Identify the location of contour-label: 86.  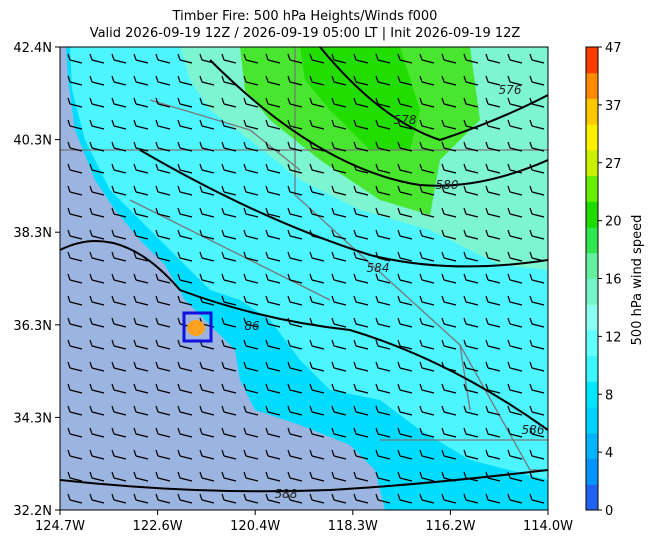
(252, 326).